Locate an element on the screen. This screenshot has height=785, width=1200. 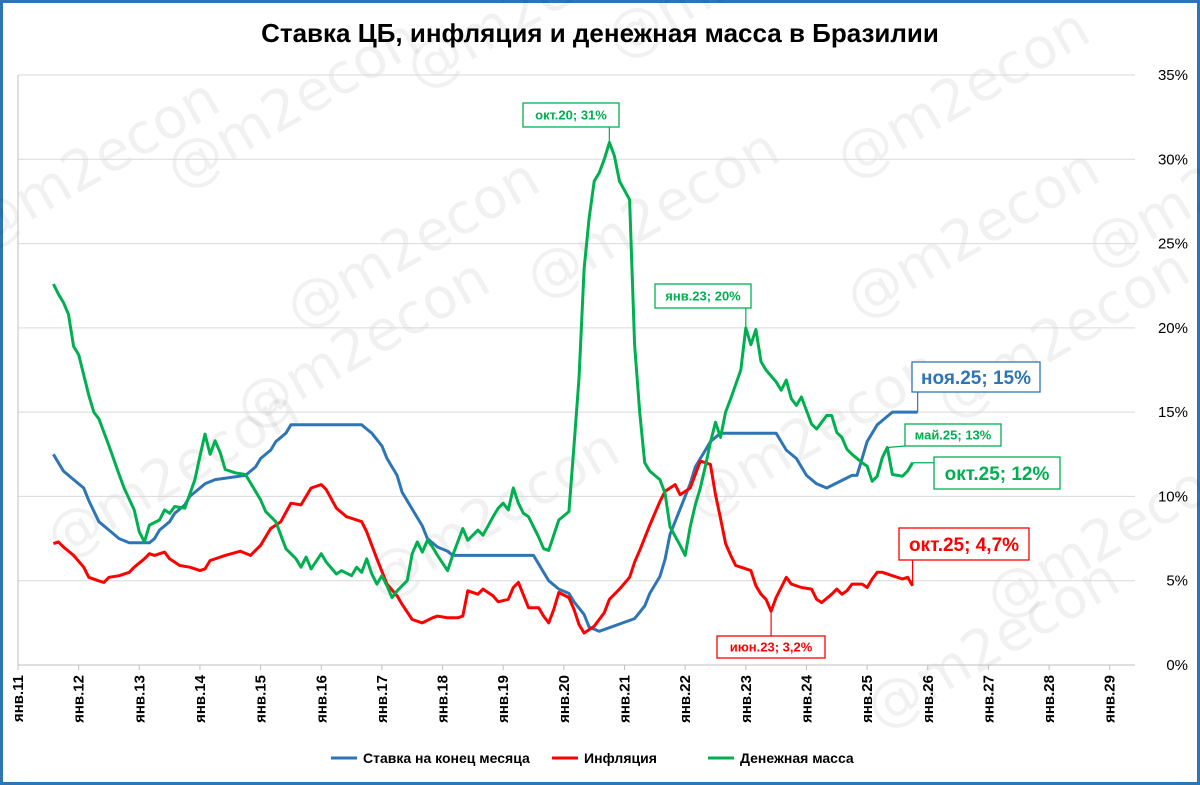
annotation-label: май.25; 13% is located at coordinates (953, 435).